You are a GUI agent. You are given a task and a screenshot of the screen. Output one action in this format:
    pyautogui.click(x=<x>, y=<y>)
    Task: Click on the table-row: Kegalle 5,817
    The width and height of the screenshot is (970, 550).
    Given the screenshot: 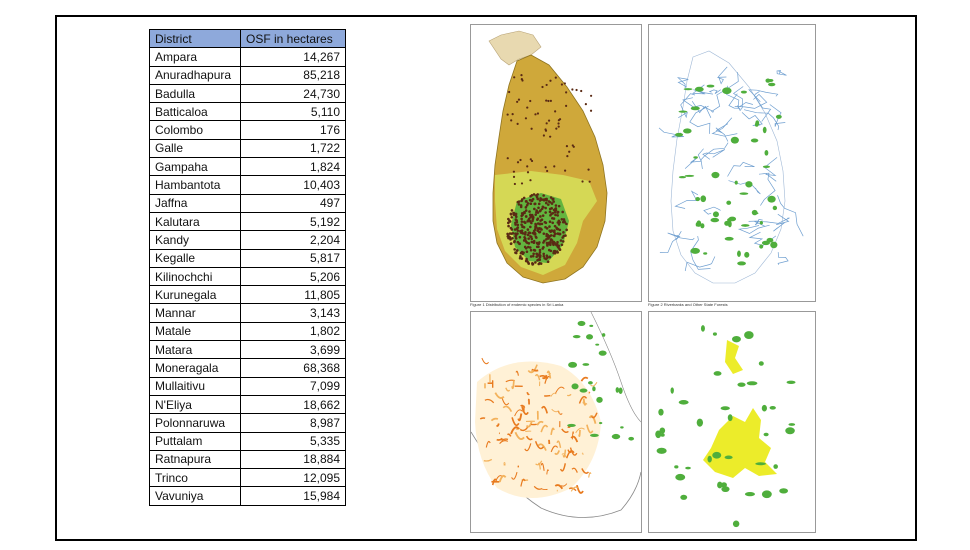 What is the action you would take?
    pyautogui.click(x=247, y=258)
    